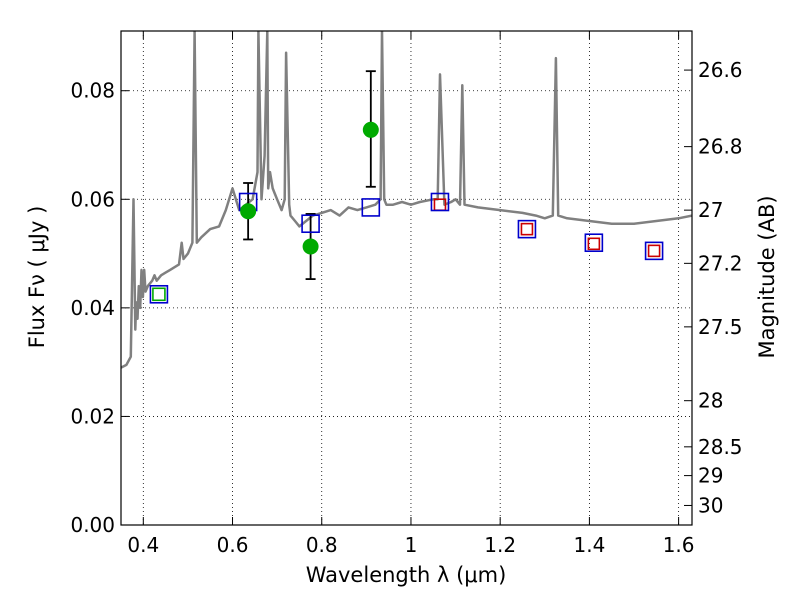 The height and width of the screenshot is (600, 800). What do you see at coordinates (720, 147) in the screenshot?
I see `right-tick-label: 26.8` at bounding box center [720, 147].